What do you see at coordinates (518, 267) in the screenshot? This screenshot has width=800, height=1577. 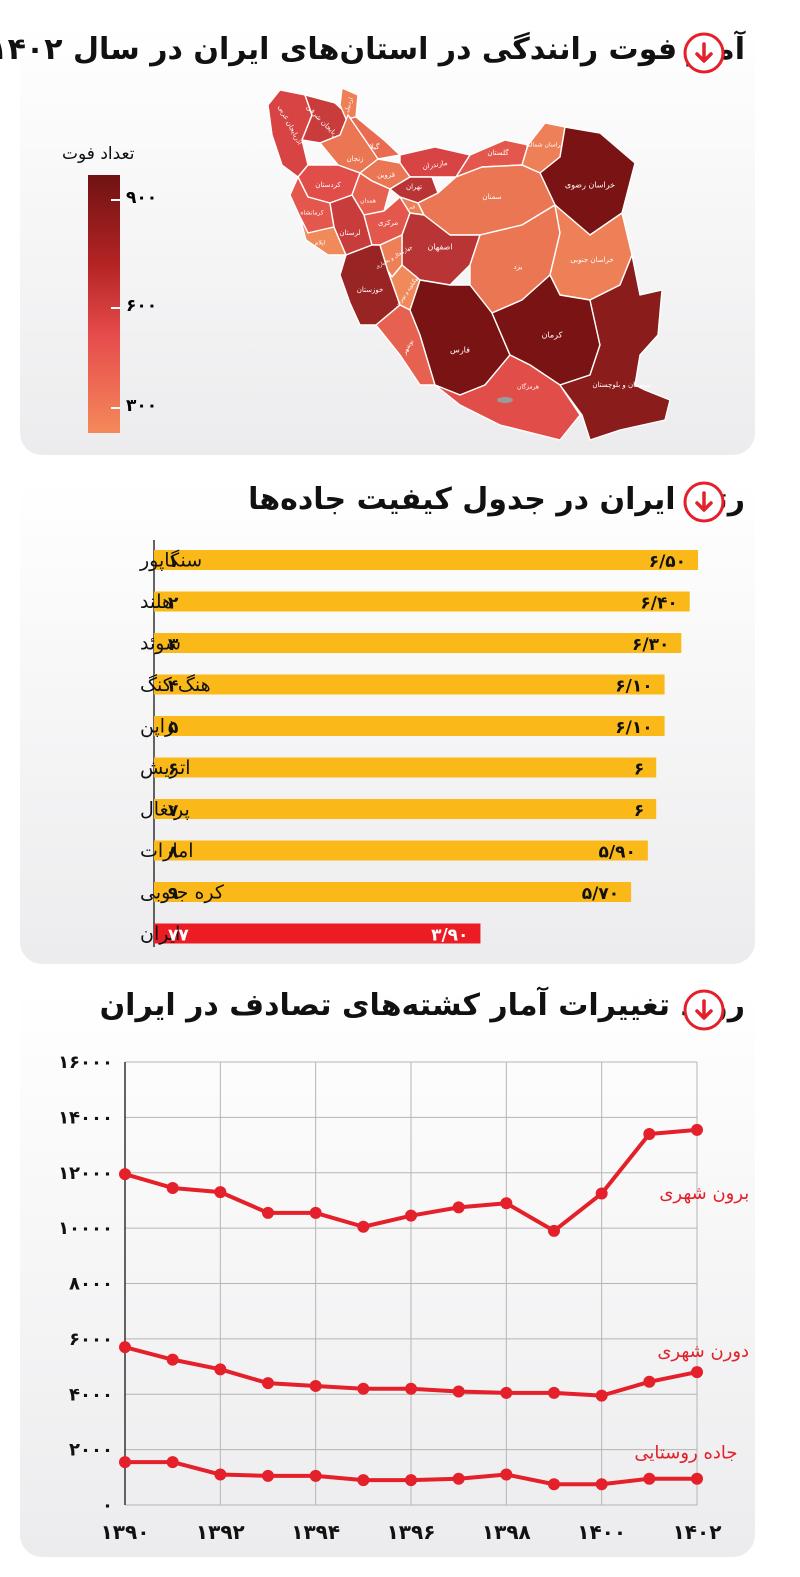 I see `province-label: یزد` at bounding box center [518, 267].